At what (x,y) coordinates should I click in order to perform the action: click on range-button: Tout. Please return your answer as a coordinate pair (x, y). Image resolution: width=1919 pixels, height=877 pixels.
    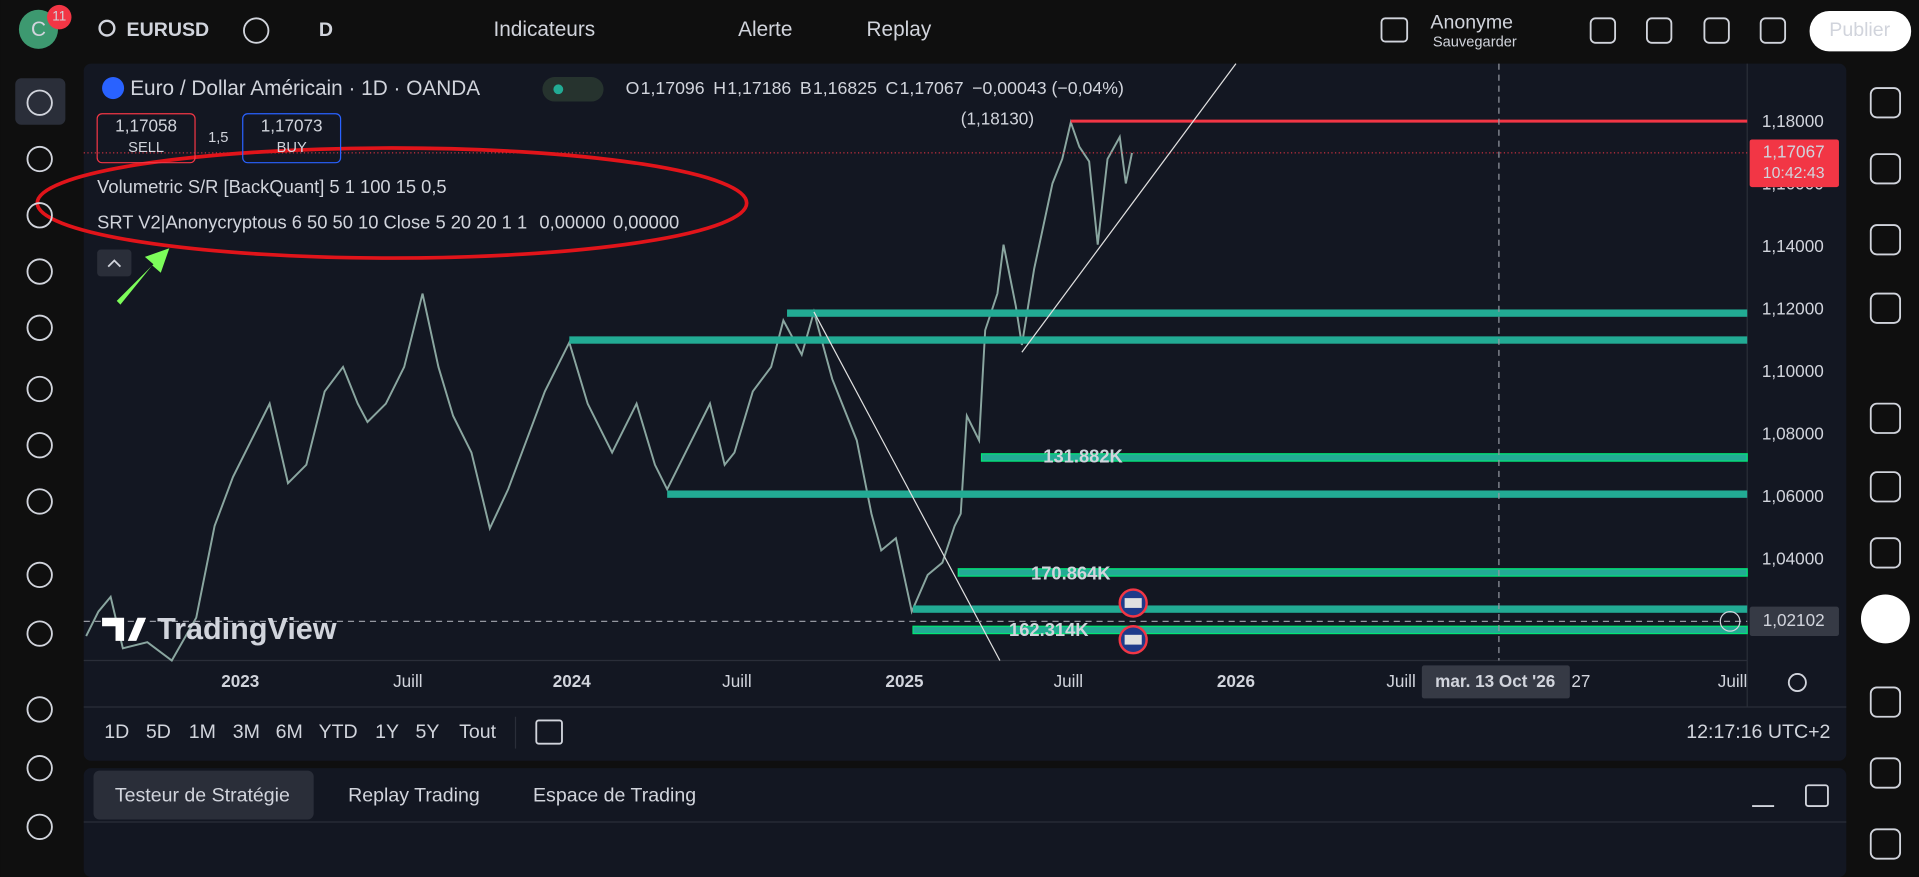
    Looking at the image, I should click on (478, 732).